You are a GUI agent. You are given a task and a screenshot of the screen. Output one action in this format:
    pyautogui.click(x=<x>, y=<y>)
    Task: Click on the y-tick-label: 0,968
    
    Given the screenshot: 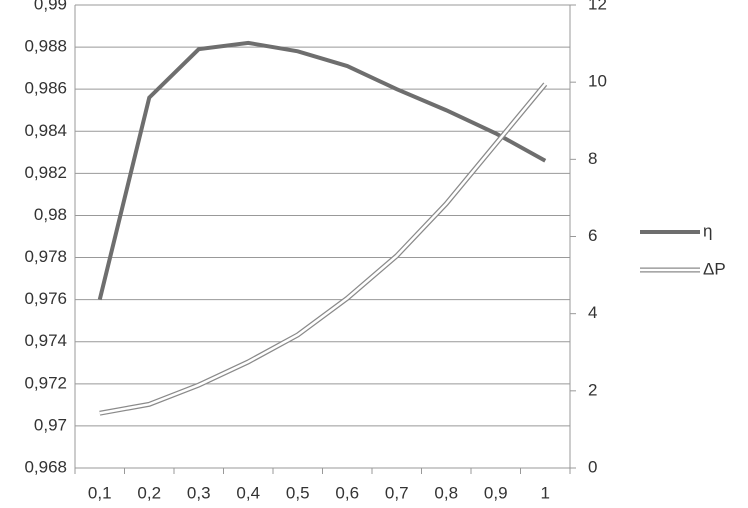 What is the action you would take?
    pyautogui.click(x=45, y=466)
    